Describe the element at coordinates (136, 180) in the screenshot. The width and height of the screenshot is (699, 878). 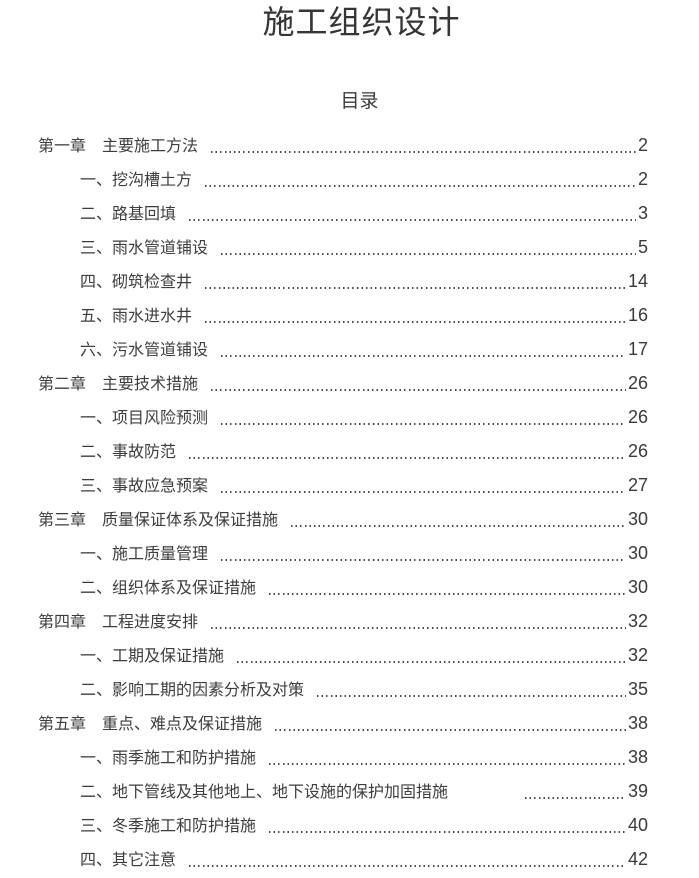
I see `toc-entry-label: 一、挖沟槽土方` at that location.